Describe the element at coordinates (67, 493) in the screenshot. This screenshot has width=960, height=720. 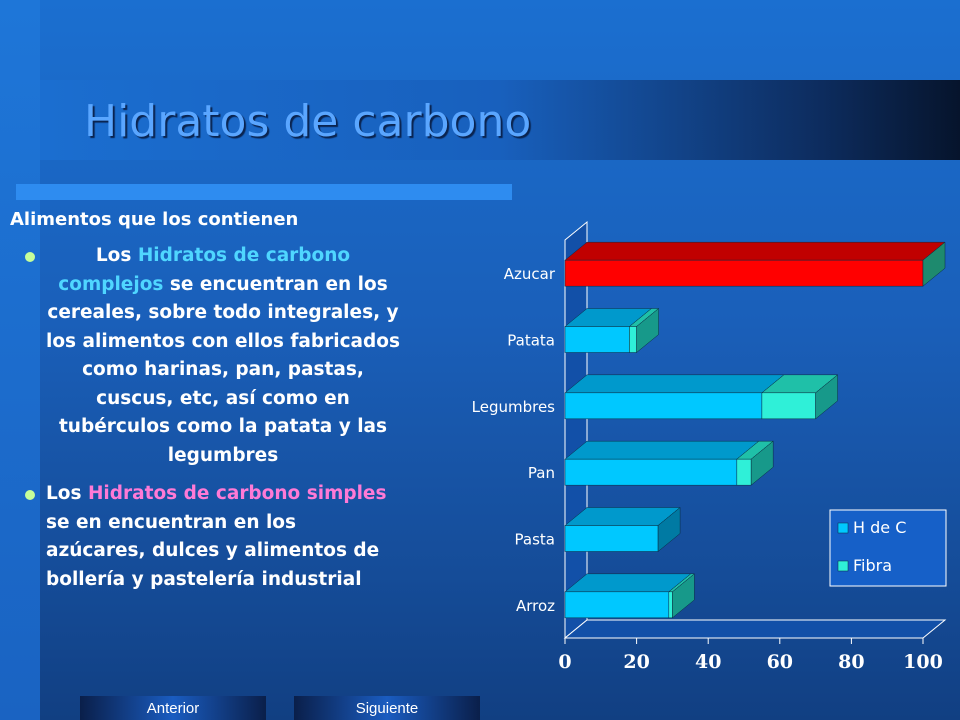
I see `bullet2-pre: Los` at that location.